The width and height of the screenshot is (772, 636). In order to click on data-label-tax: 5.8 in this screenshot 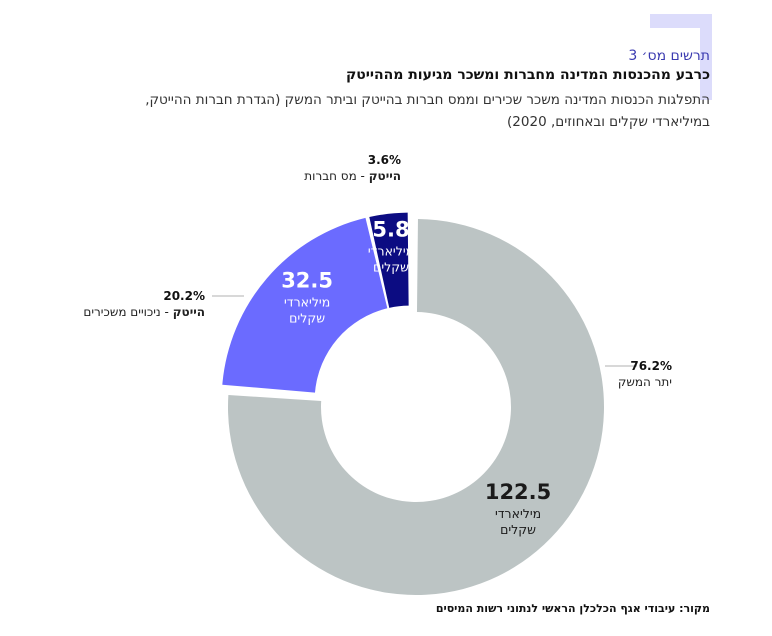, I will do `click(390, 230)`.